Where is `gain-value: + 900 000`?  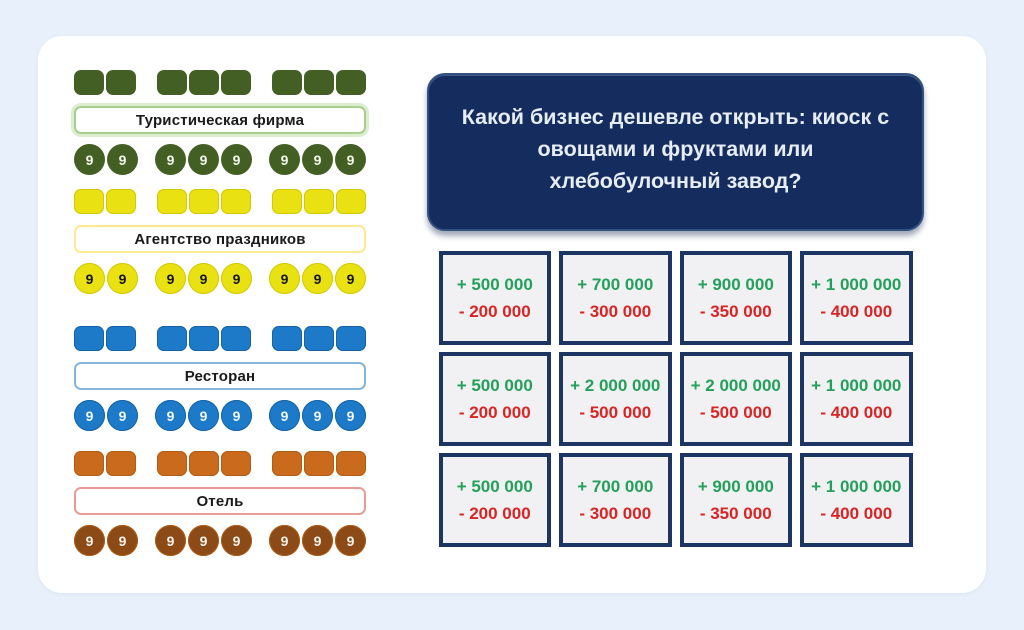
gain-value: + 900 000 is located at coordinates (735, 486).